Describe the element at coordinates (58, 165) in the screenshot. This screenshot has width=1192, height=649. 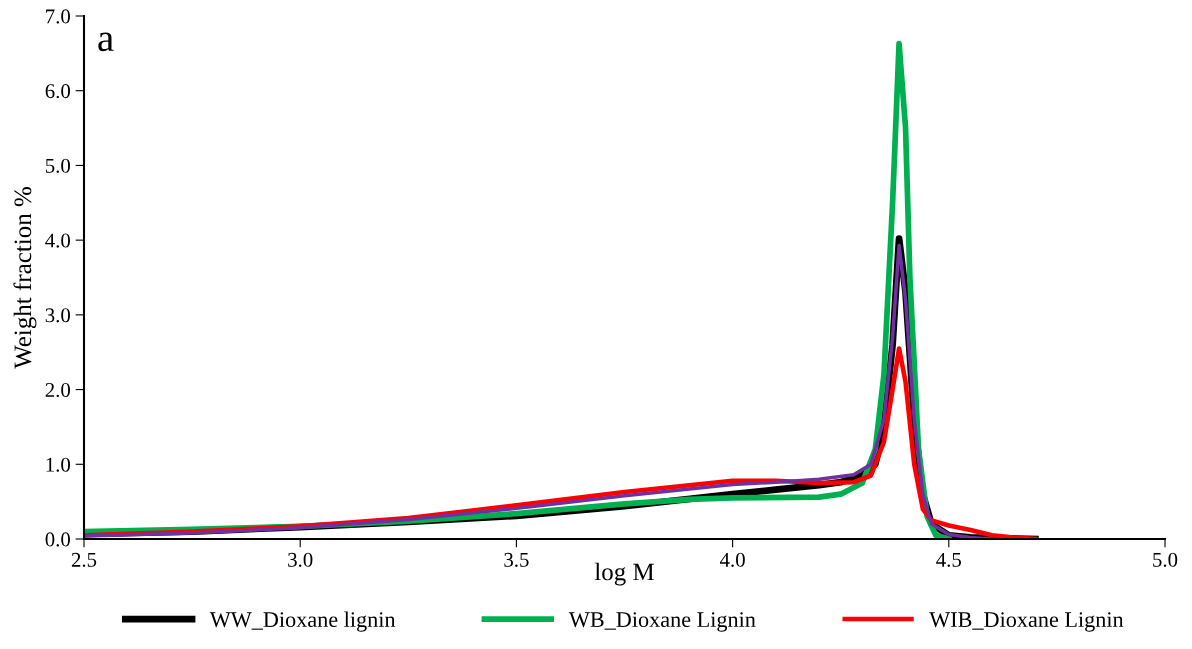
I see `y-tick-label: 5.0` at that location.